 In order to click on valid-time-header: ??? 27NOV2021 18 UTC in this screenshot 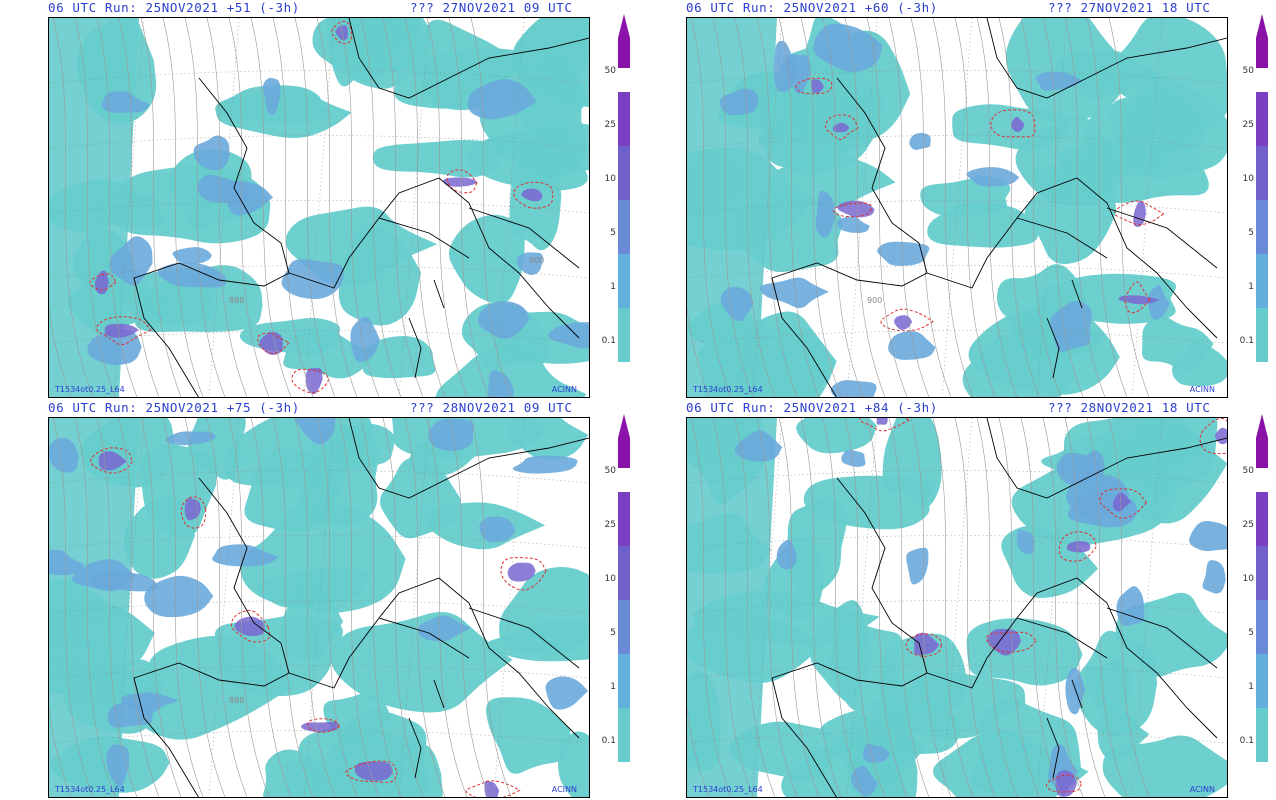, I will do `click(1129, 7)`.